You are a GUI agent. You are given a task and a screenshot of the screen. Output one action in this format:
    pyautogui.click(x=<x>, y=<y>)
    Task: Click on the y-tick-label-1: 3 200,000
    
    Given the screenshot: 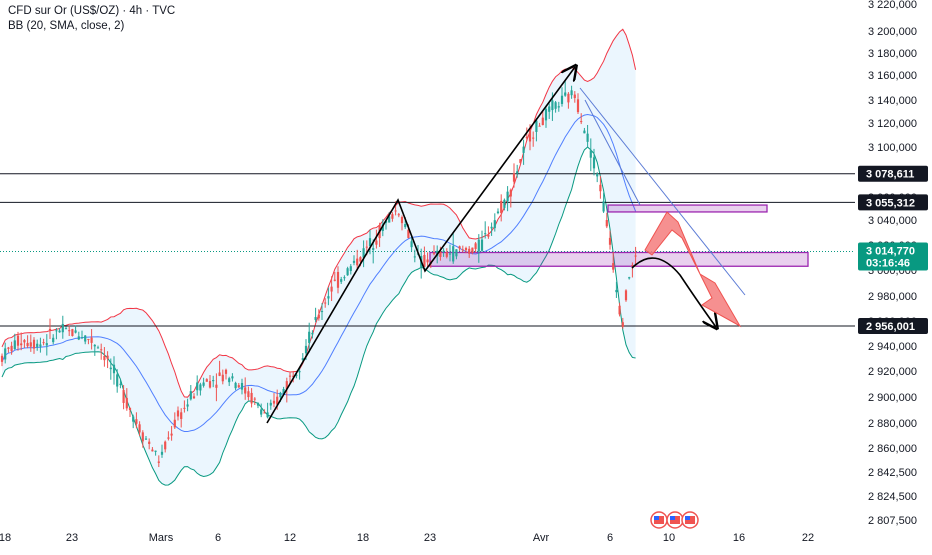 What is the action you would take?
    pyautogui.click(x=892, y=32)
    